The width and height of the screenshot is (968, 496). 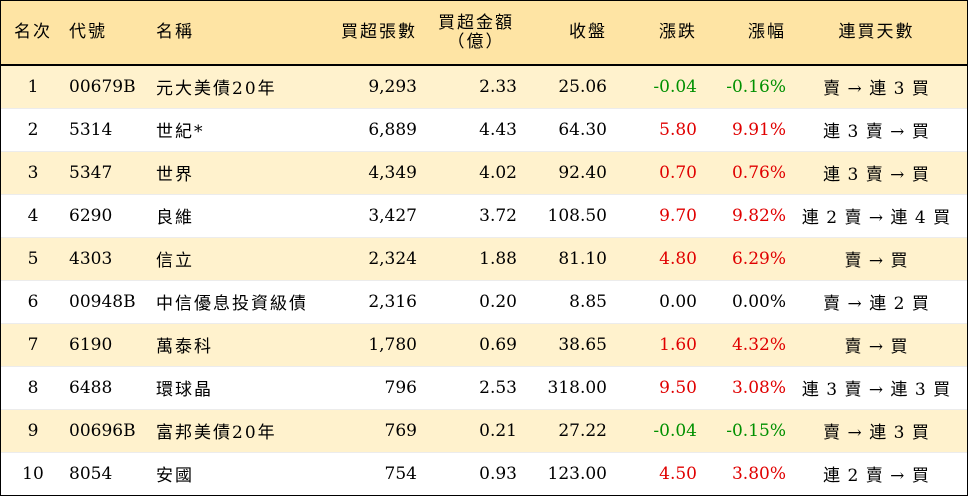 What do you see at coordinates (361, 387) in the screenshot?
I see `cell-net-buy-volume: 796` at bounding box center [361, 387].